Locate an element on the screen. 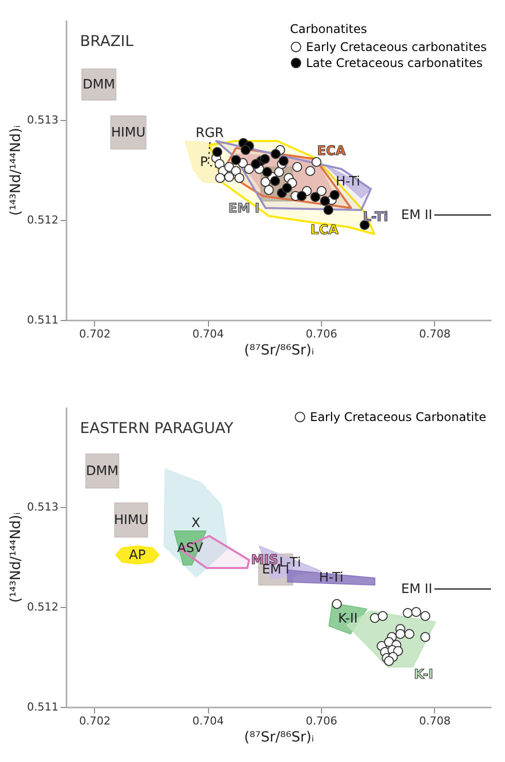 This screenshot has width=505, height=762. text: EASTERN PARAGUAY is located at coordinates (157, 428).